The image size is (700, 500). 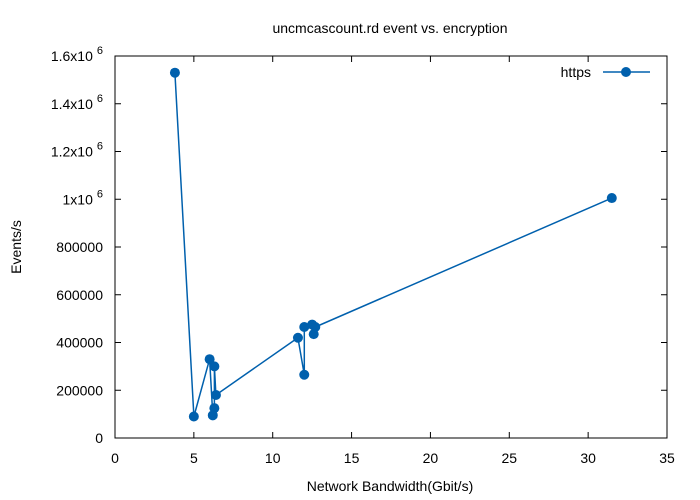 What do you see at coordinates (79, 390) in the screenshot?
I see `y-tick-label: 200000` at bounding box center [79, 390].